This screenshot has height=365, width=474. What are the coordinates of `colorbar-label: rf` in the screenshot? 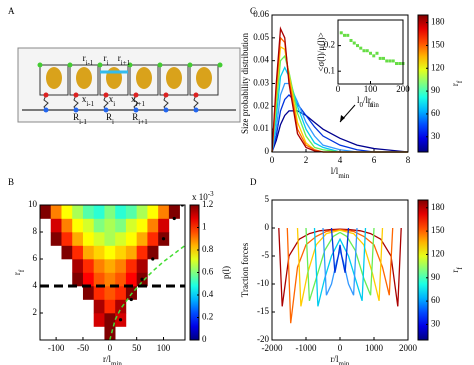 It's located at (457, 83).